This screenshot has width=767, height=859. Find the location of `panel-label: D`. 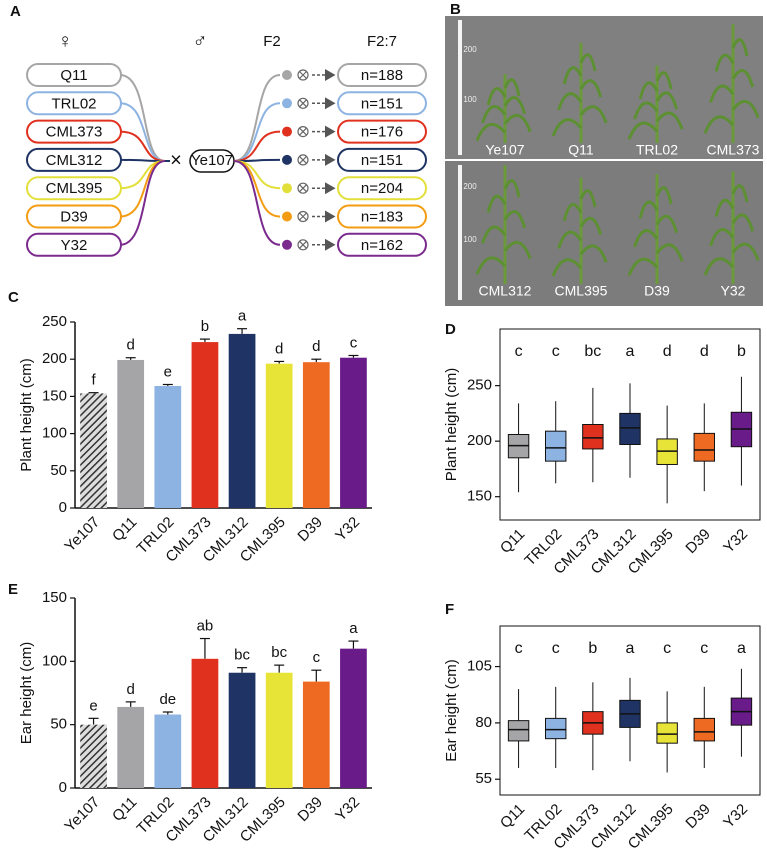

panel-label: D is located at coordinates (450, 329).